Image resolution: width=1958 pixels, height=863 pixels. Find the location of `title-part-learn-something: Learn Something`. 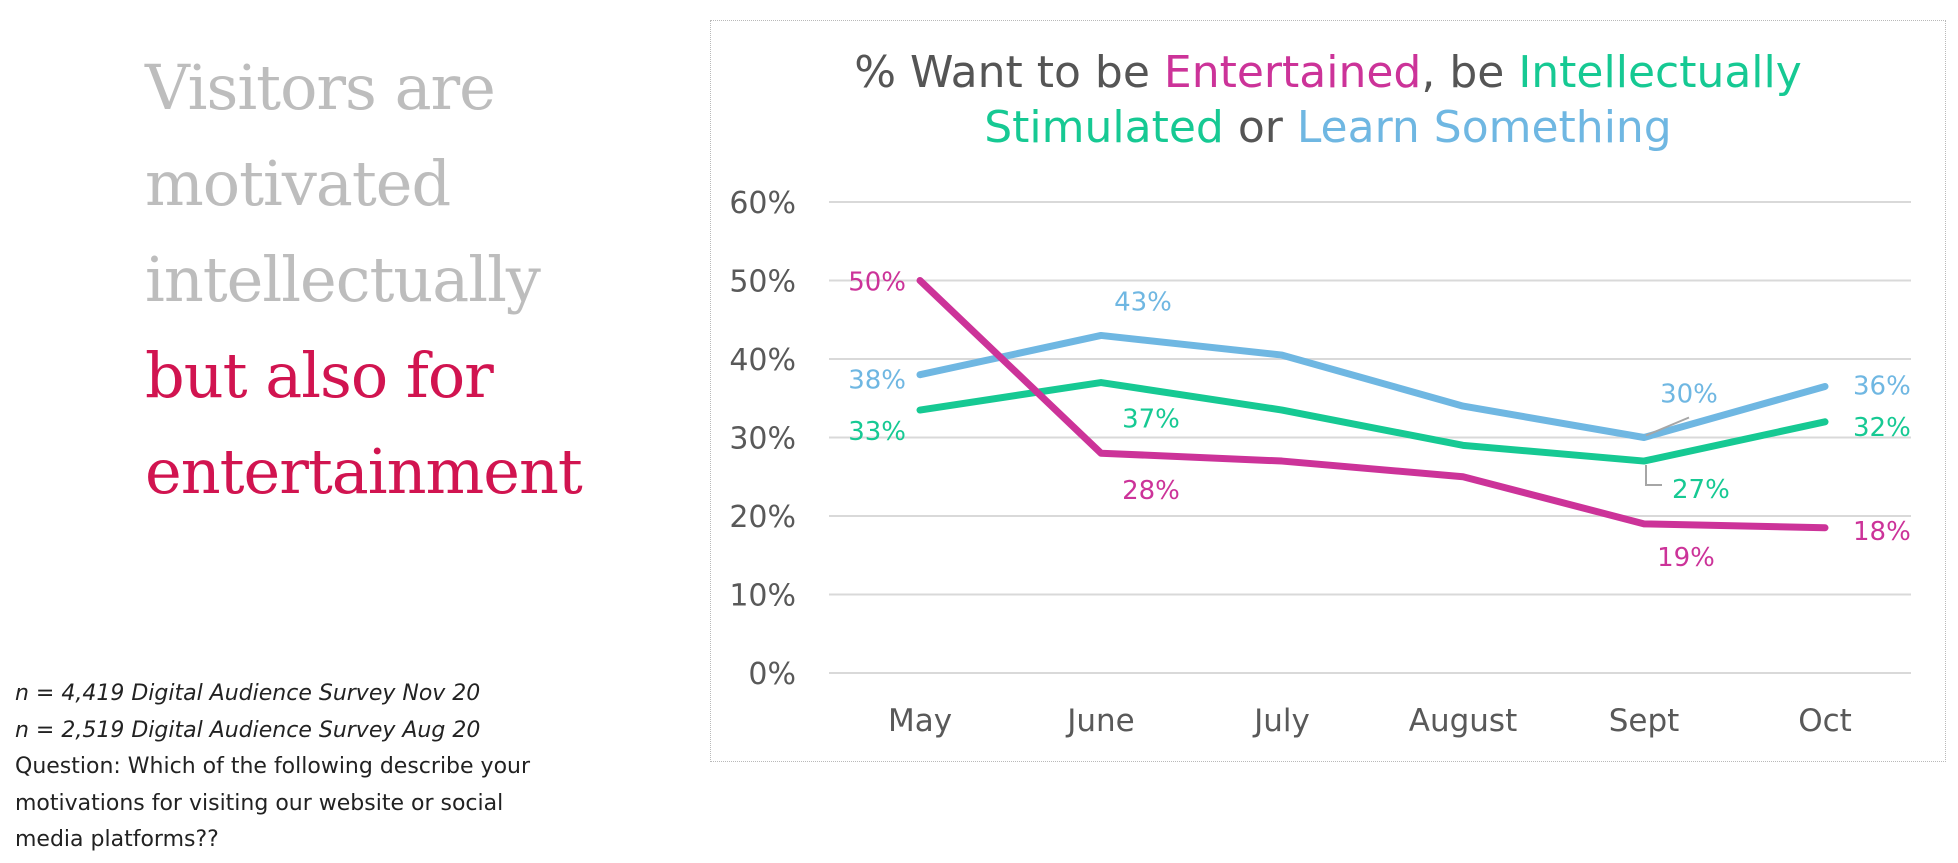

title-part-learn-something: Learn Something is located at coordinates (1484, 127).